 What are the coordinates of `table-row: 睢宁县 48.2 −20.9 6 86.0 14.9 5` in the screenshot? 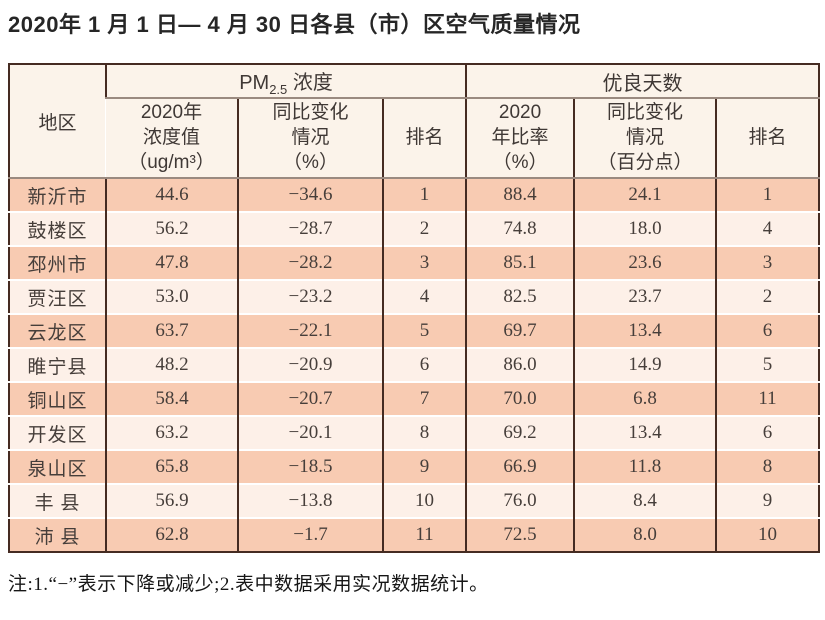 It's located at (414, 365).